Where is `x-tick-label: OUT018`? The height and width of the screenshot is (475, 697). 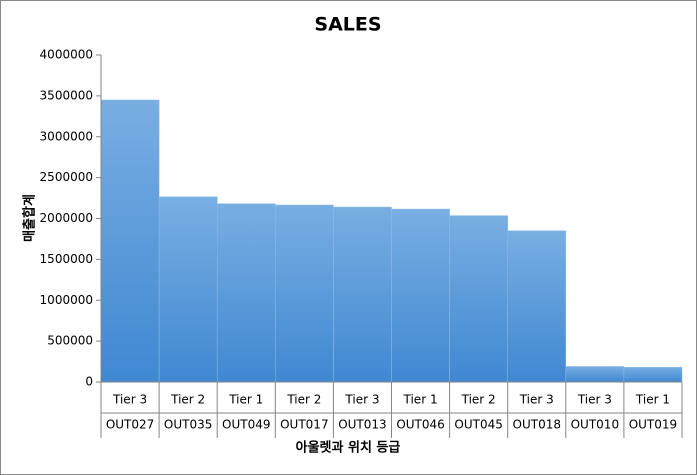
x-tick-label: OUT018 is located at coordinates (537, 425).